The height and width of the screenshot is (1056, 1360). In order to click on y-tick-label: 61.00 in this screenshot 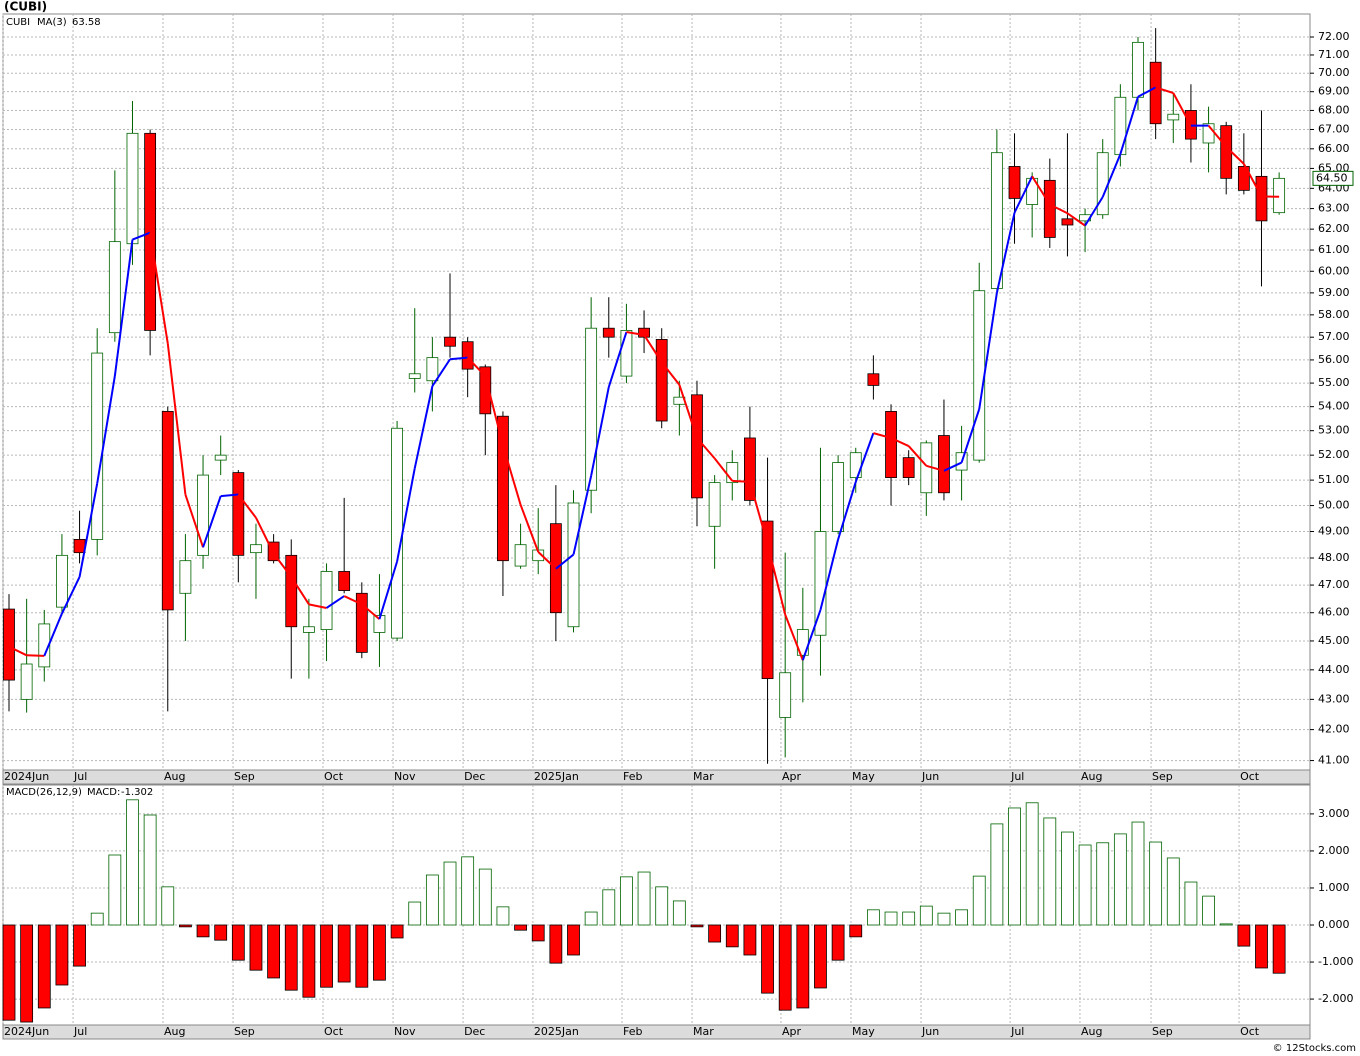, I will do `click(1334, 249)`.